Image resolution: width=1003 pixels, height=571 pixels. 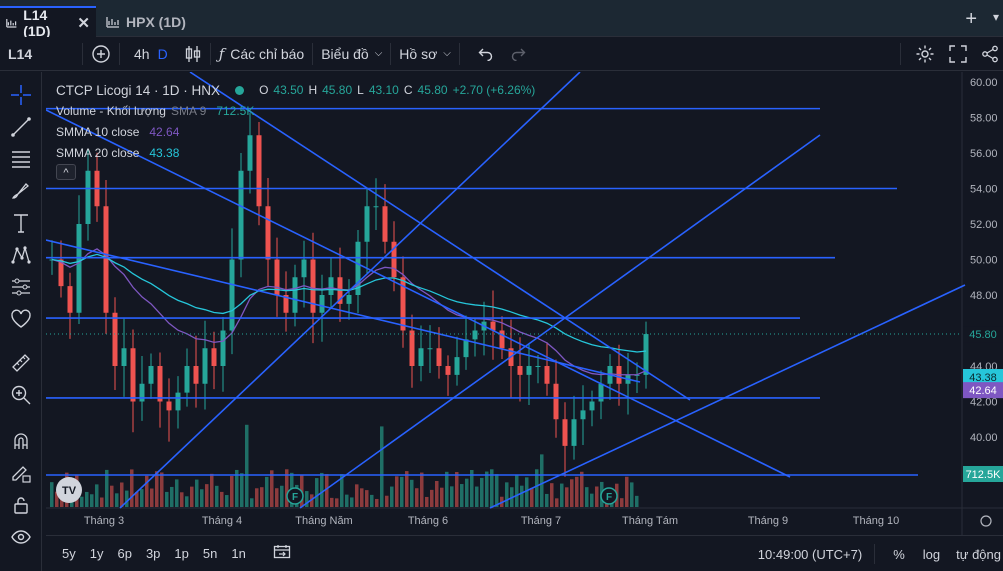 I want to click on tradingview-logo: TV, so click(x=69, y=490).